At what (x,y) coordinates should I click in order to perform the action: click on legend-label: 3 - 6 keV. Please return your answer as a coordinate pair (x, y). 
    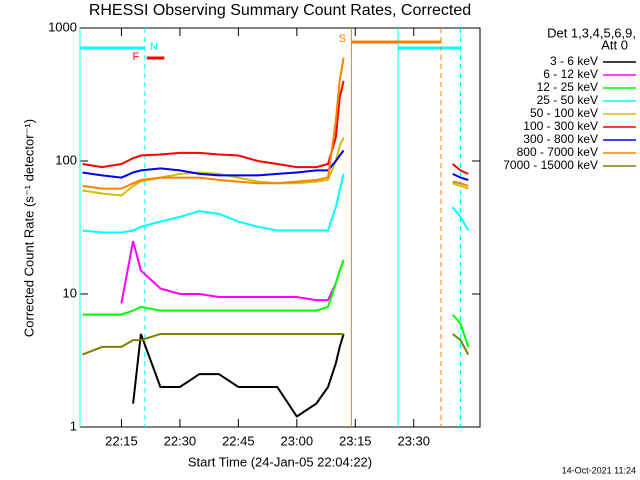
    Looking at the image, I should click on (574, 61).